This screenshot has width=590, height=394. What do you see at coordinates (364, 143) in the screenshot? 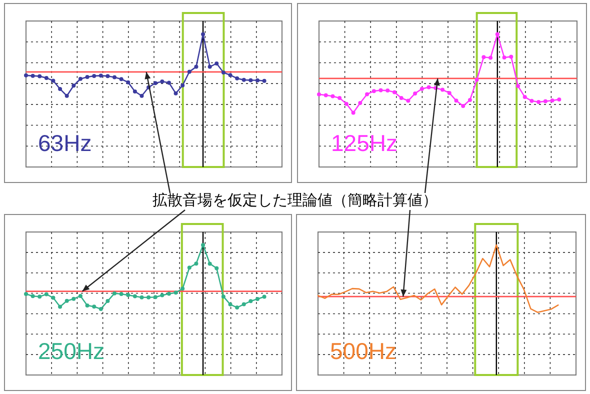
I see `annotation: 125Hz` at bounding box center [364, 143].